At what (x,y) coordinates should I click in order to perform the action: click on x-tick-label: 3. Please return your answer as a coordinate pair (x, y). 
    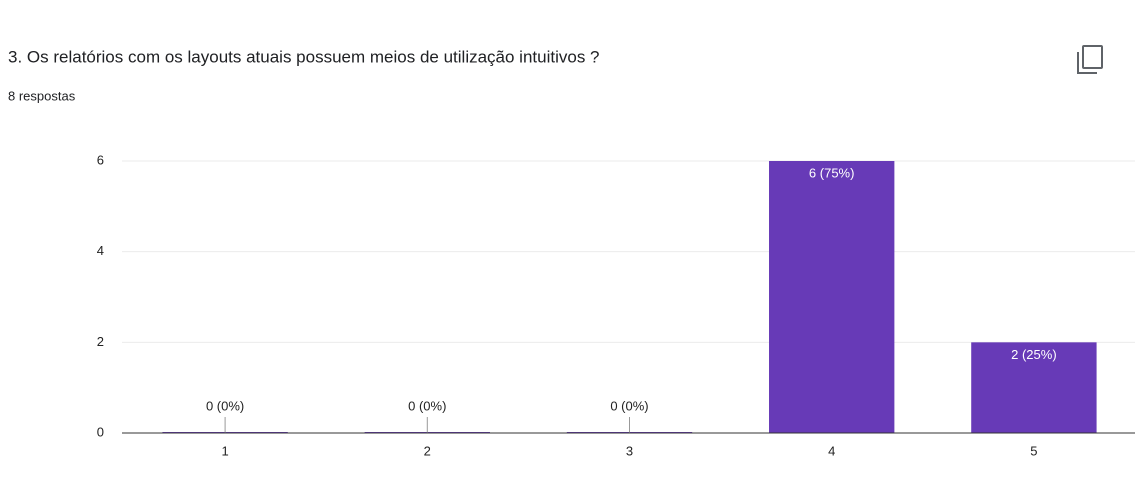
    Looking at the image, I should click on (629, 450).